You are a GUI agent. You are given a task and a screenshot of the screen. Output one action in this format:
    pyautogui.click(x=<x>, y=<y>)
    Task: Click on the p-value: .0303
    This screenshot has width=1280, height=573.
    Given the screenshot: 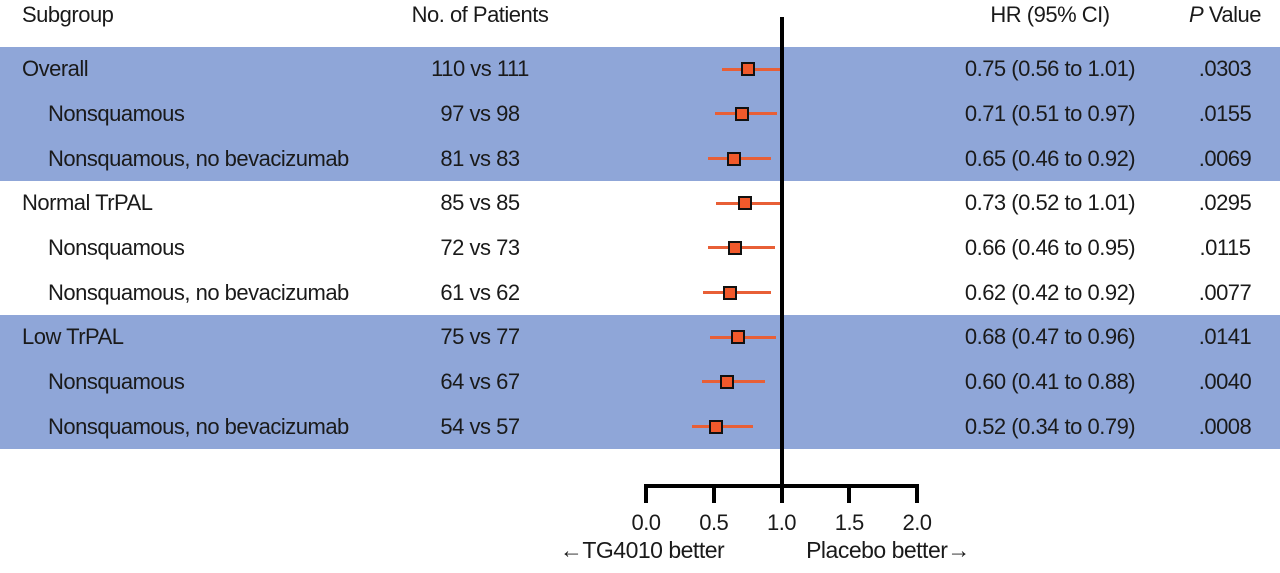 What is the action you would take?
    pyautogui.click(x=1225, y=69)
    